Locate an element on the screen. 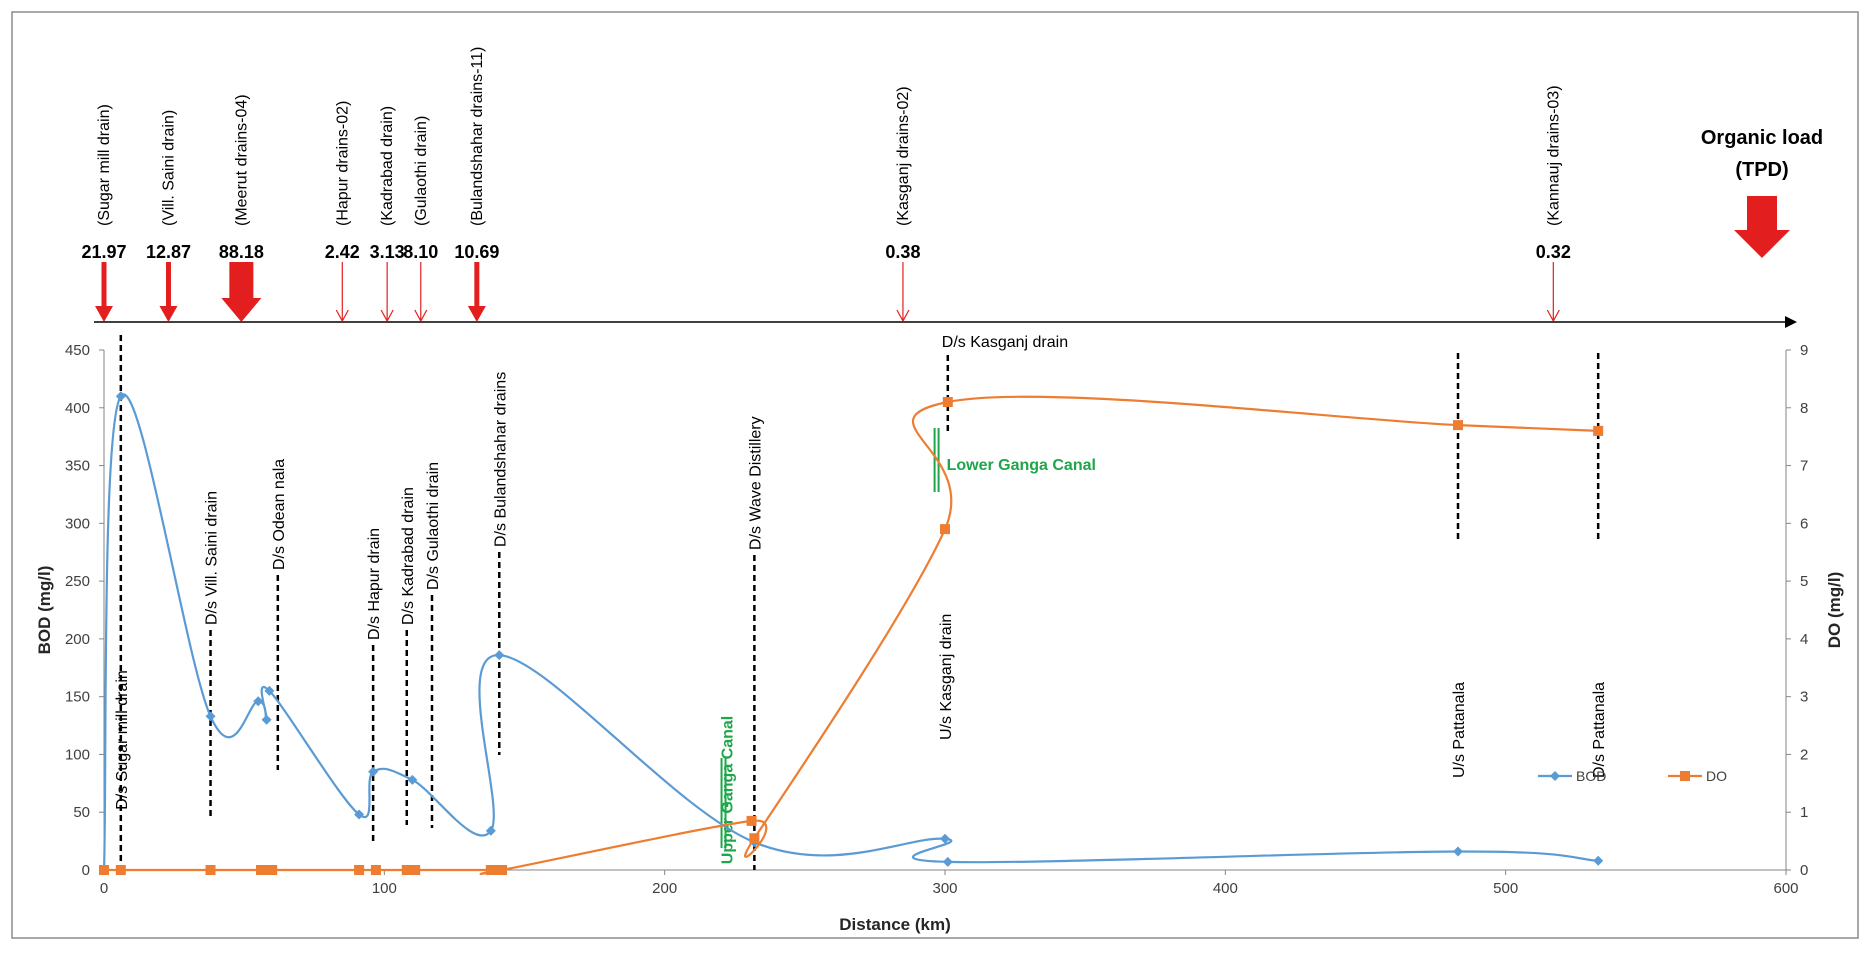 This screenshot has width=1870, height=956. x-tick-label: 0 is located at coordinates (104, 888).